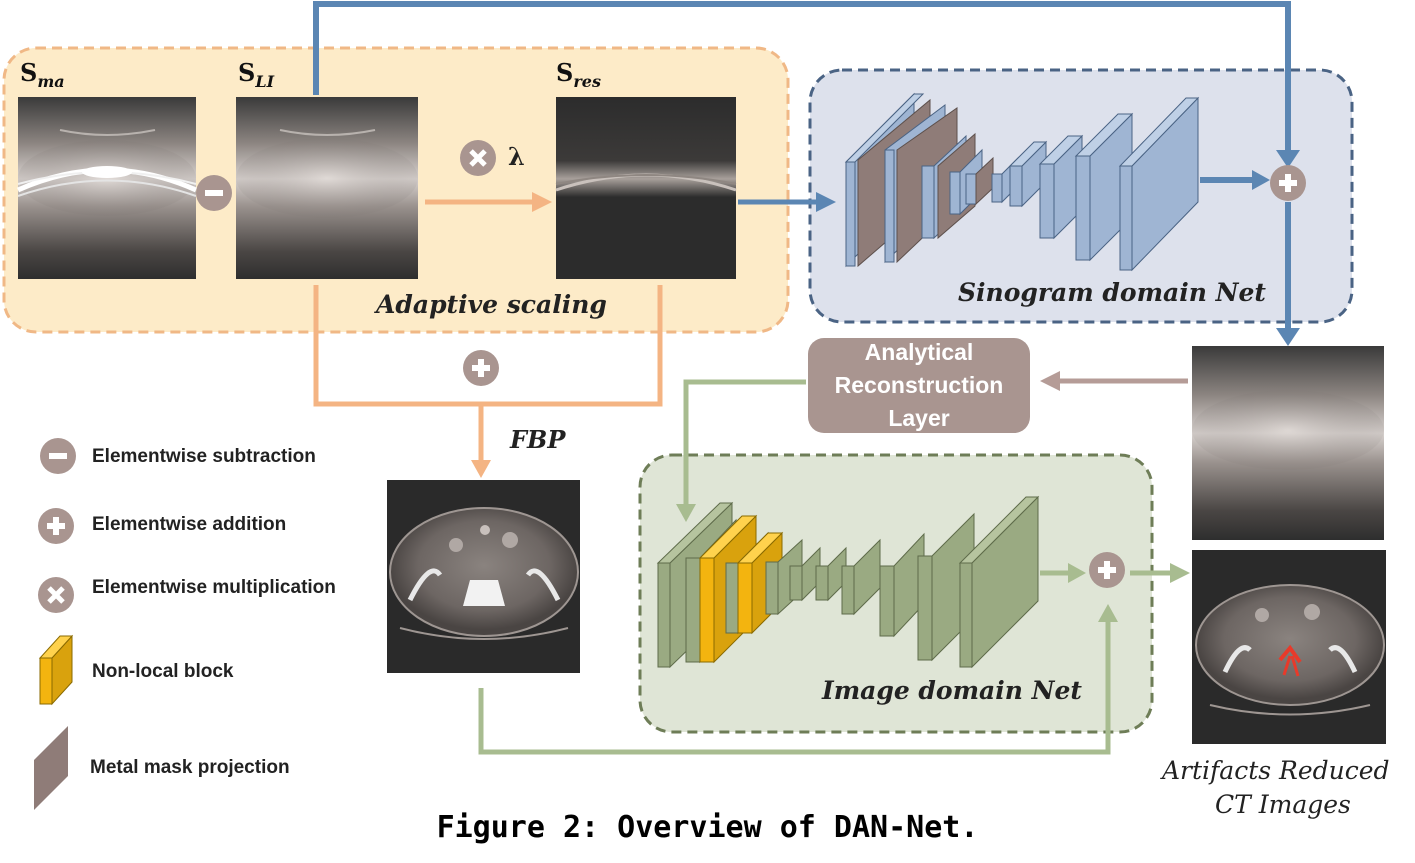 Image resolution: width=1415 pixels, height=863 pixels. Describe the element at coordinates (1288, 183) in the screenshot. I see `sinogram-plus-icon` at that location.